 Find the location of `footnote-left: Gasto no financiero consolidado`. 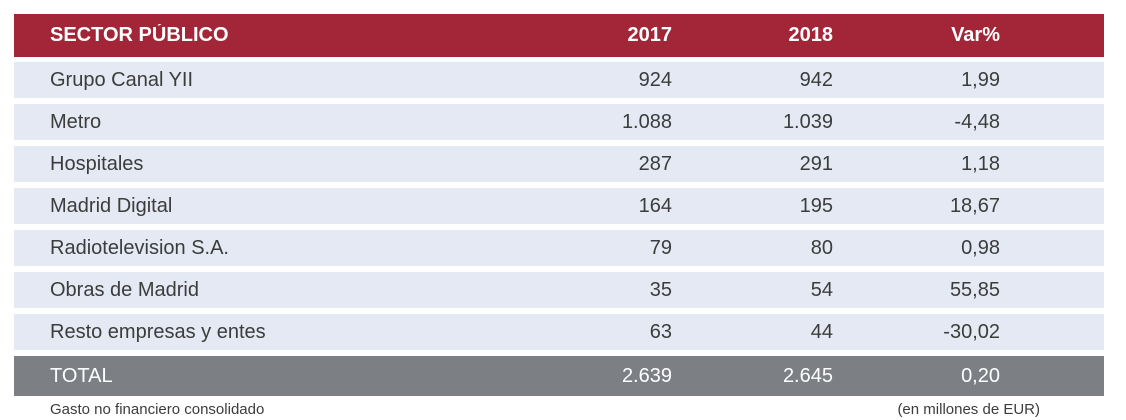

footnote-left: Gasto no financiero consolidado is located at coordinates (157, 409).